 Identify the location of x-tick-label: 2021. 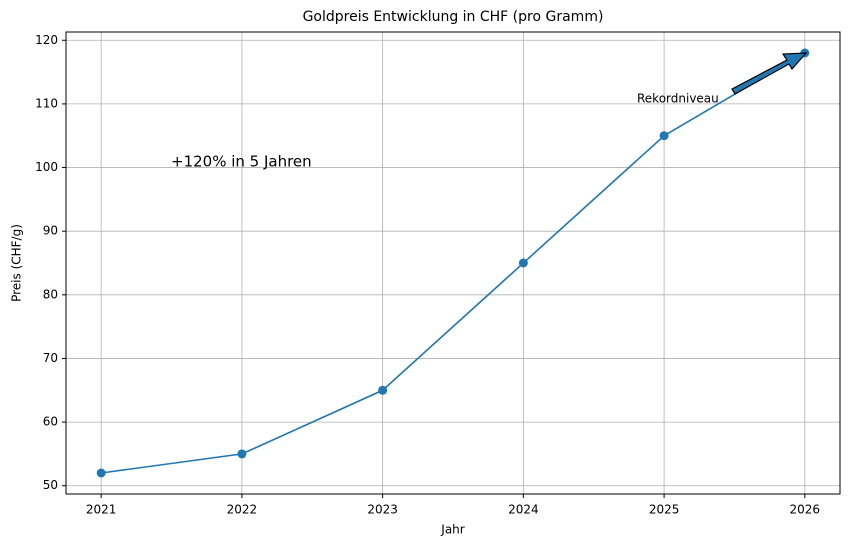
(101, 510).